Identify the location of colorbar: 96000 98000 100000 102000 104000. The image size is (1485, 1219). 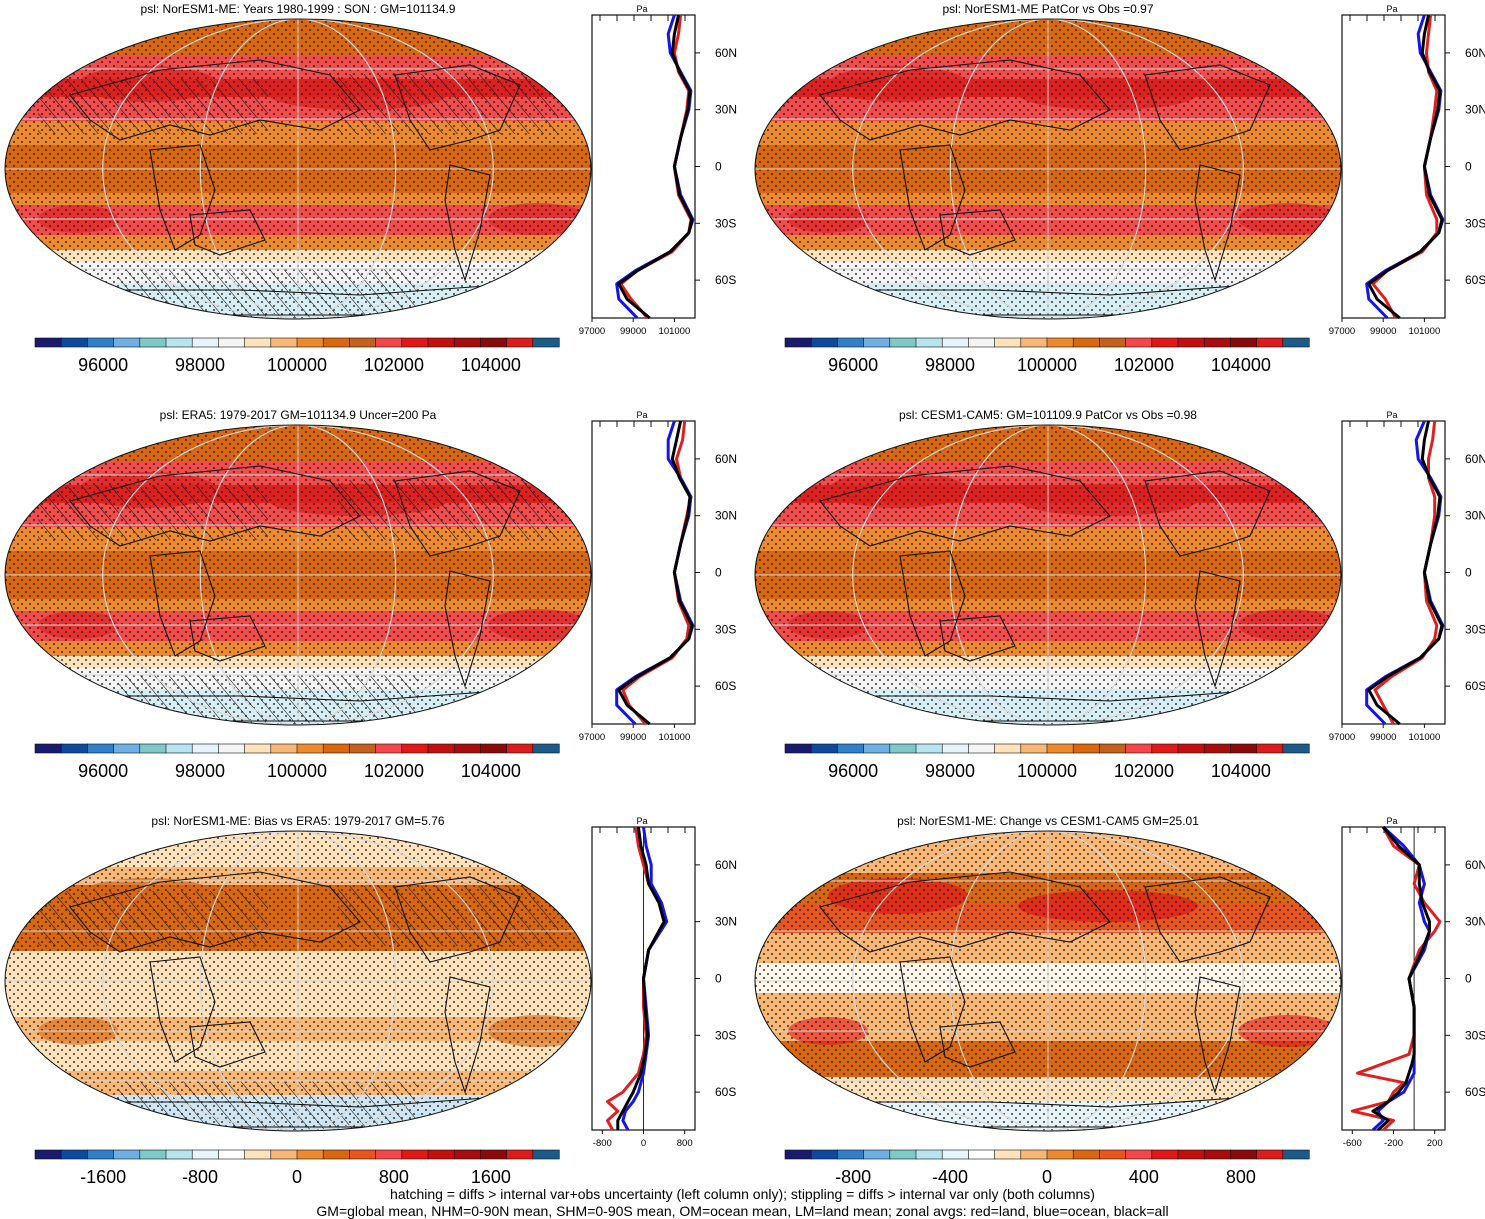
(297, 356).